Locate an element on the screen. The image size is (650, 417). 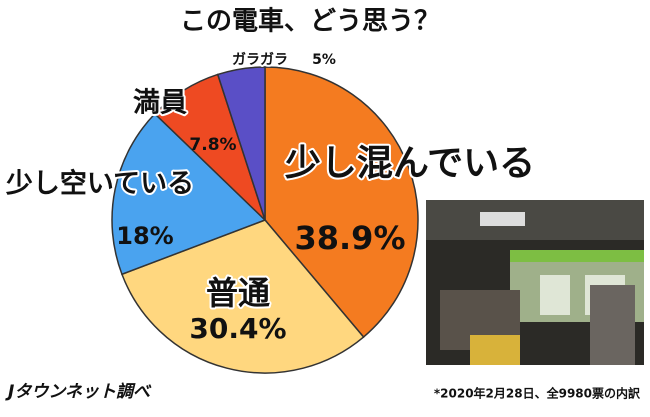
slice-label: 少し混んでいる is located at coordinates (410, 163).